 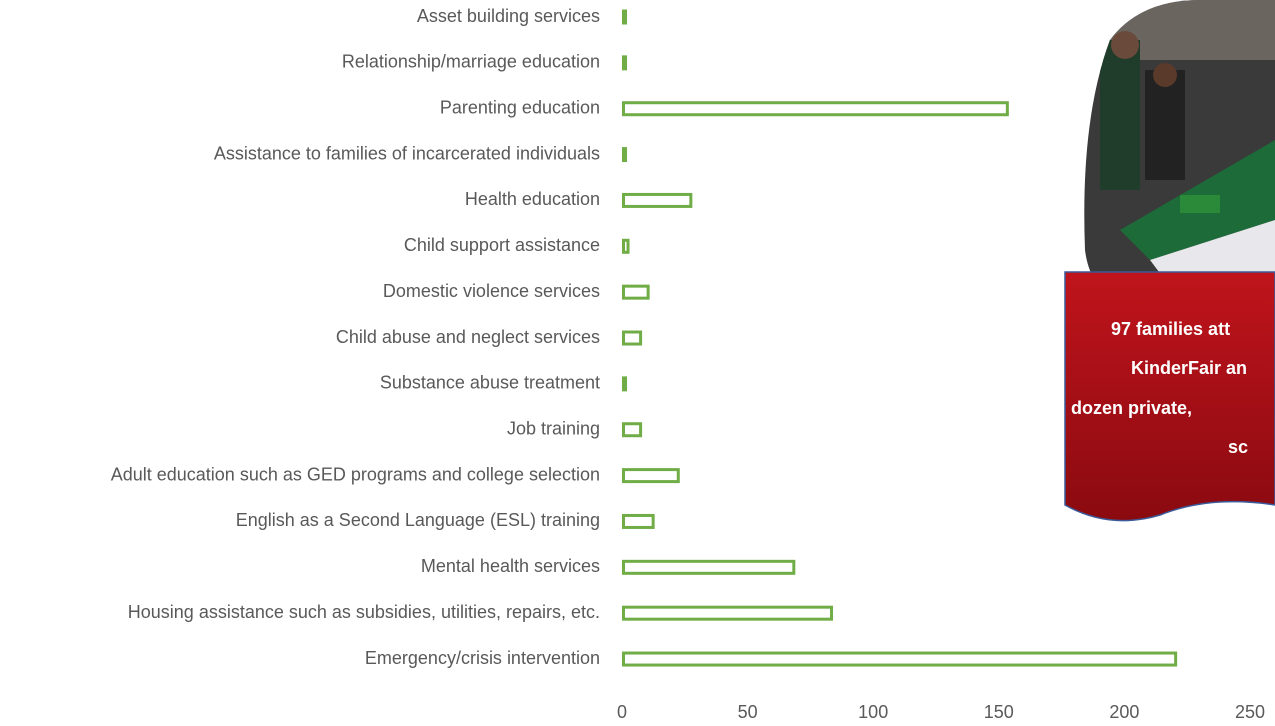 What do you see at coordinates (1250, 712) in the screenshot?
I see `x-tick-label: 250` at bounding box center [1250, 712].